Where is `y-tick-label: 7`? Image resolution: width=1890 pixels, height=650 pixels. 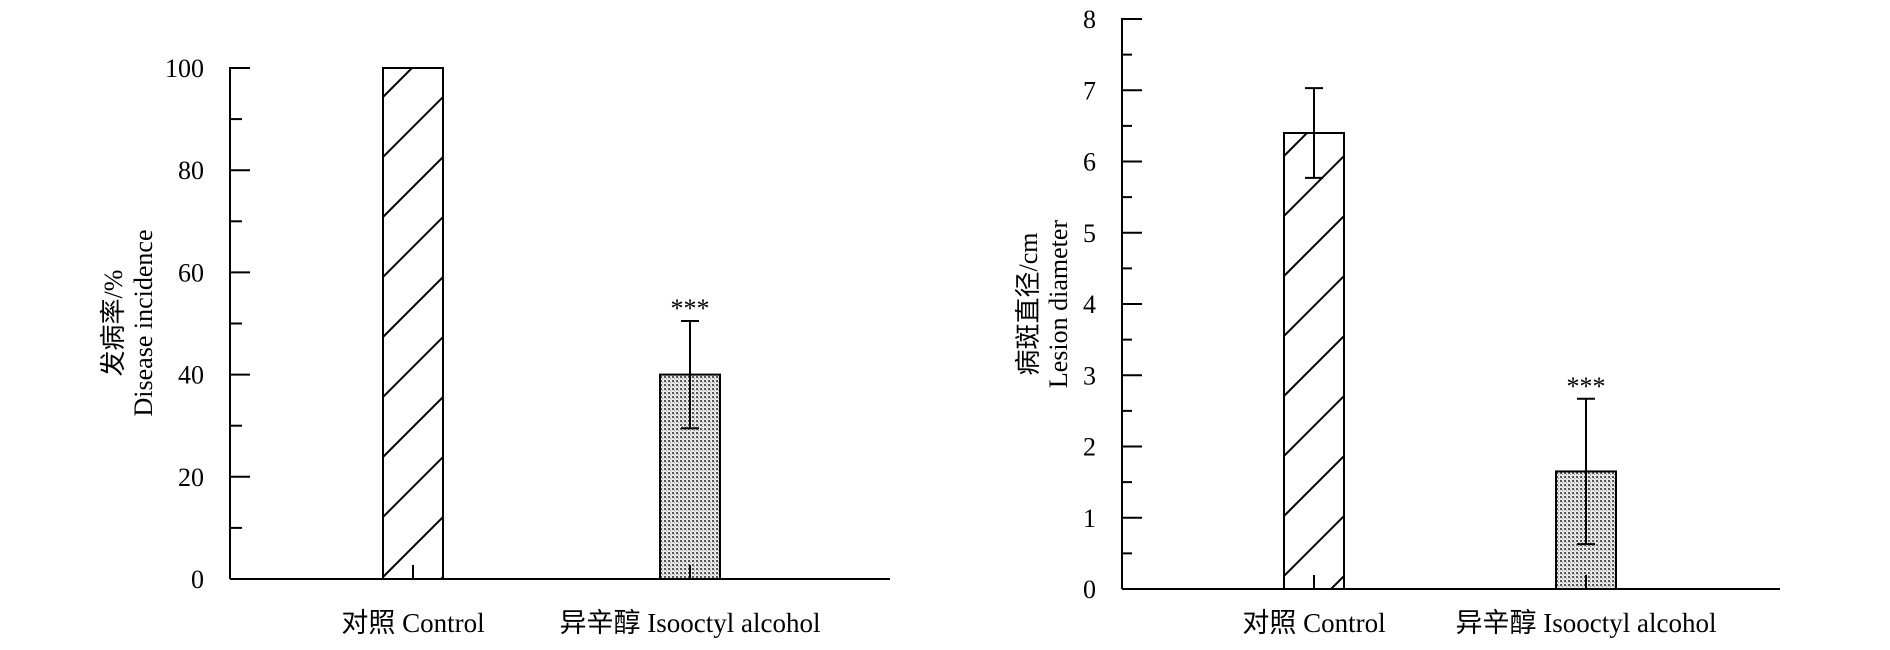 y-tick-label: 7 is located at coordinates (1089, 90).